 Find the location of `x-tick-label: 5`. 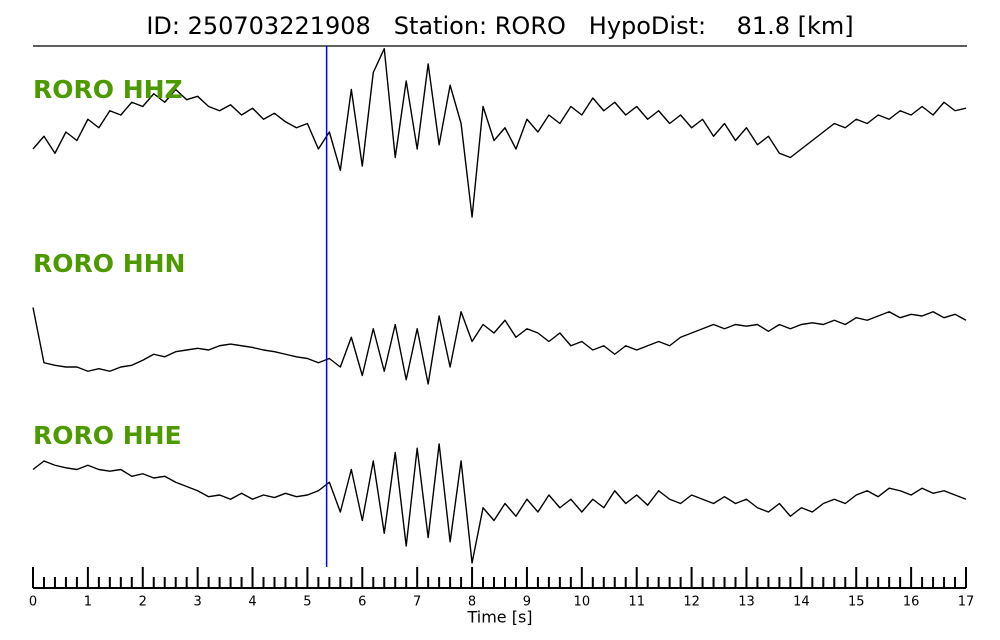

x-tick-label: 5 is located at coordinates (307, 602).